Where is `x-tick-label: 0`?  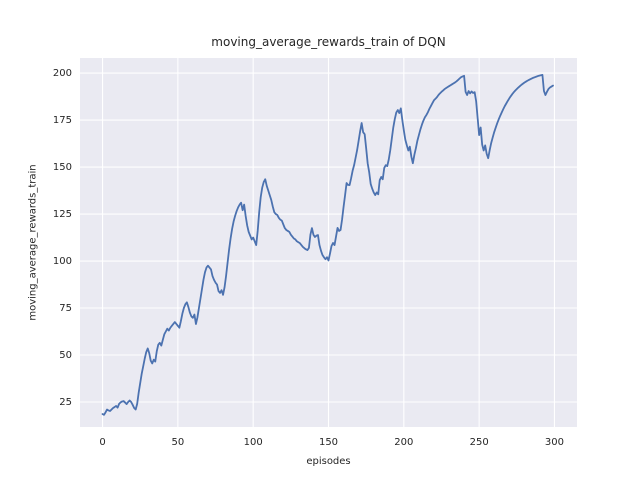
x-tick-label: 0 is located at coordinates (102, 442).